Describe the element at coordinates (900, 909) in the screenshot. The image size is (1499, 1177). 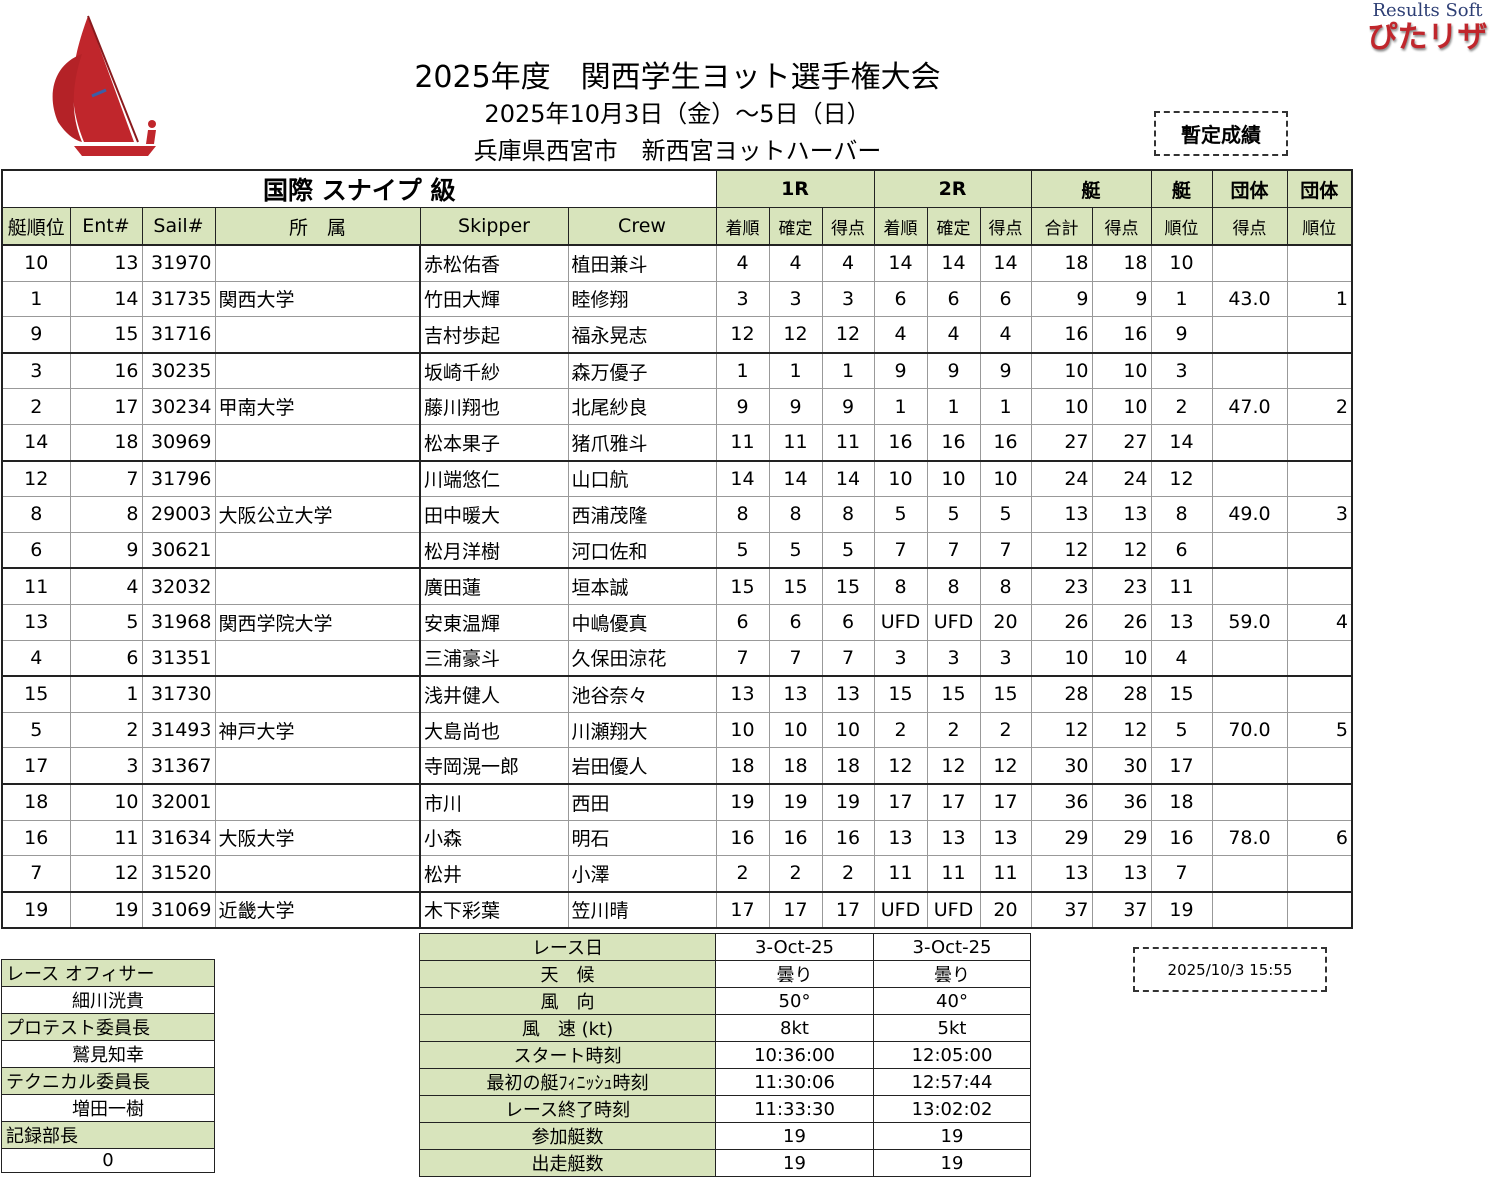
I see `r2-finish-cell: UFD` at that location.